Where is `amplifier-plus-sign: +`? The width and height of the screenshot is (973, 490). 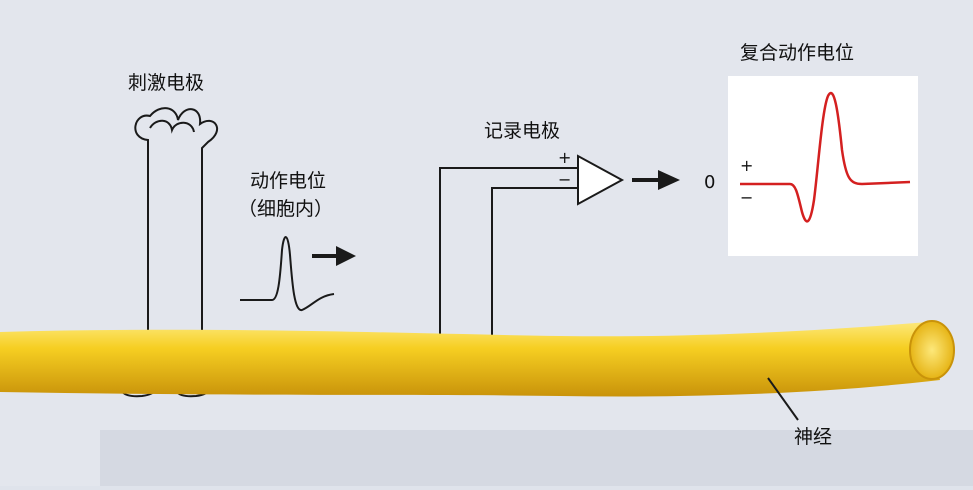
amplifier-plus-sign: + is located at coordinates (565, 157).